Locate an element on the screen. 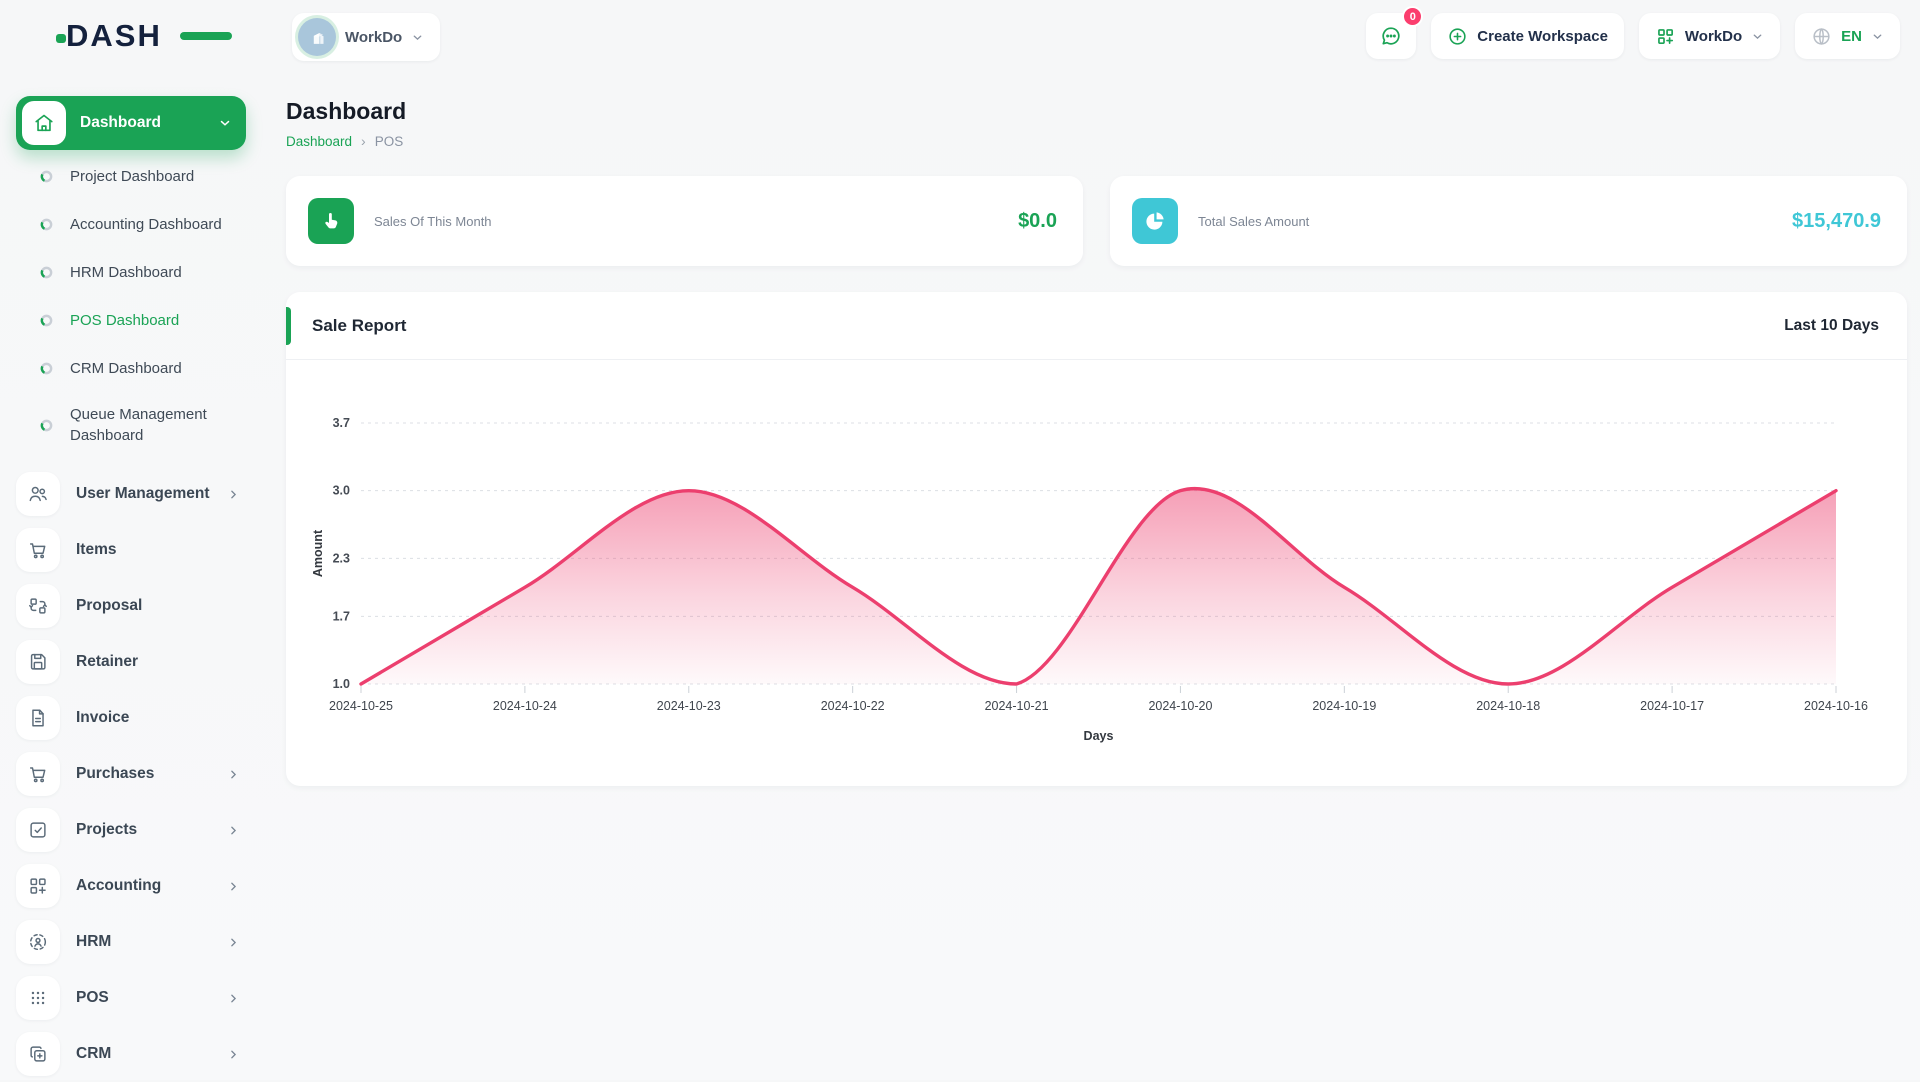 This screenshot has width=1920, height=1082. sidebar-item-label: Proposal is located at coordinates (109, 605).